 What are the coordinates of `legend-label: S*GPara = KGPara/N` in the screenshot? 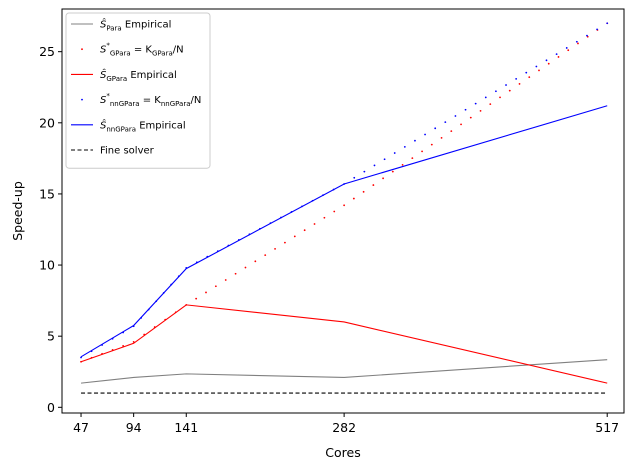 It's located at (142, 50).